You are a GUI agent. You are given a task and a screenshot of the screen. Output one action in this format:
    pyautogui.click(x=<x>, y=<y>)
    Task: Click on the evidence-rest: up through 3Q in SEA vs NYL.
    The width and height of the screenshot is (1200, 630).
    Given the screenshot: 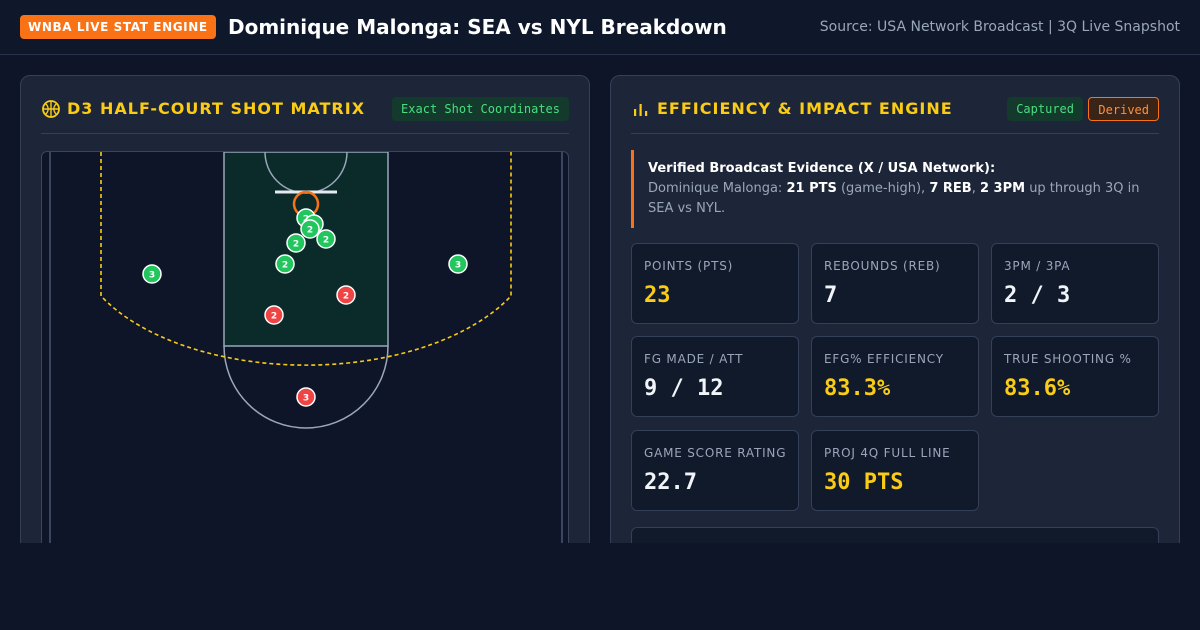 What is the action you would take?
    pyautogui.click(x=894, y=198)
    